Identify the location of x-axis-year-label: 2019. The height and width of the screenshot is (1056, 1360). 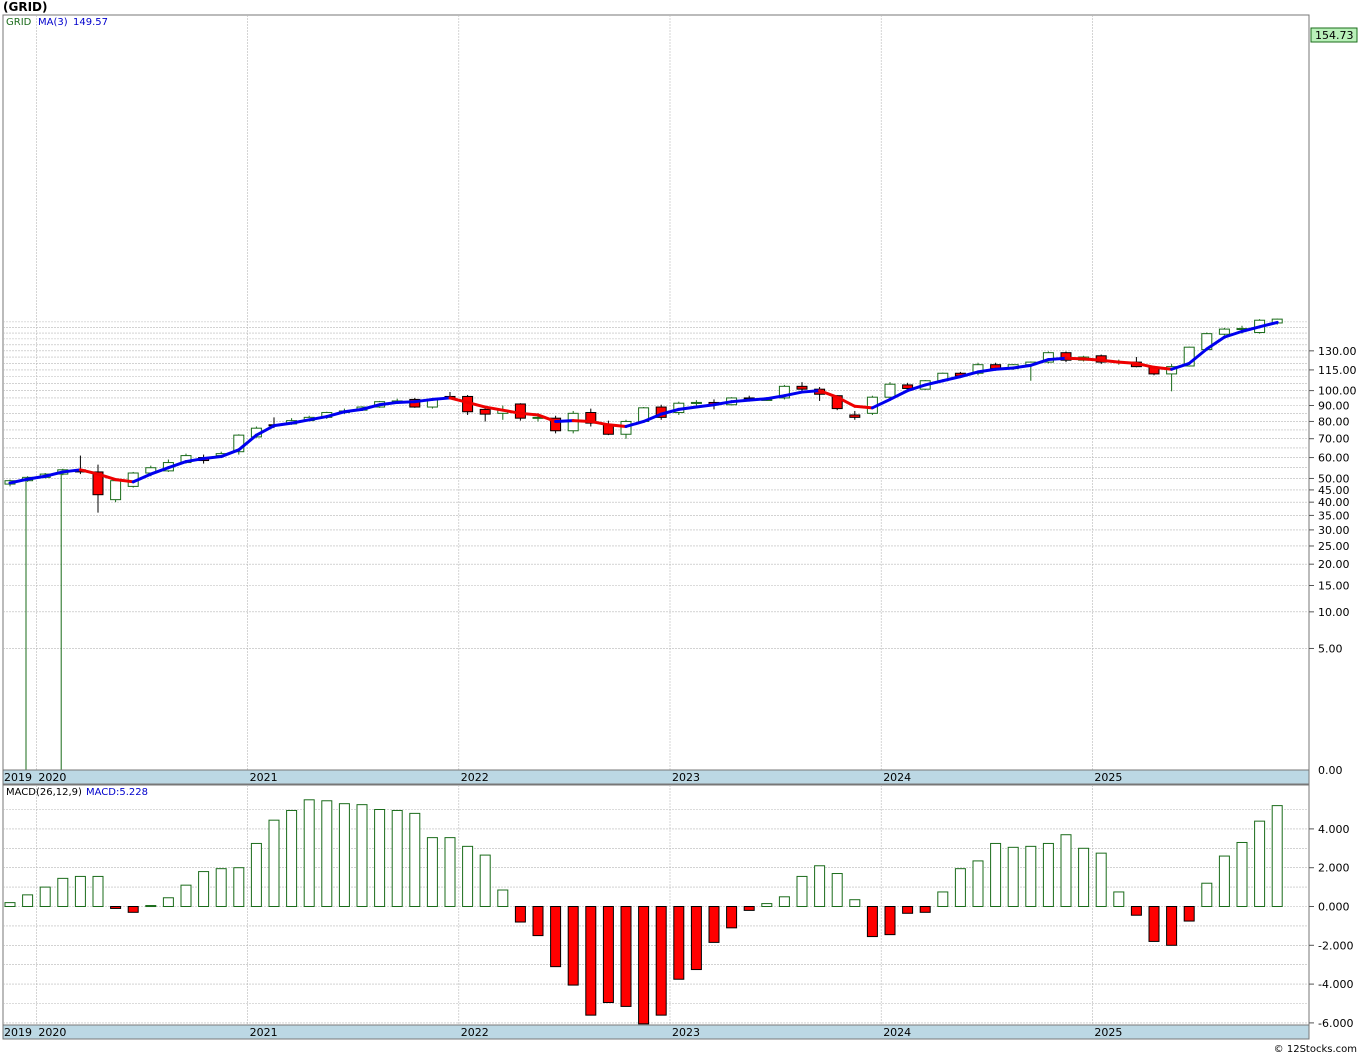
(18, 777).